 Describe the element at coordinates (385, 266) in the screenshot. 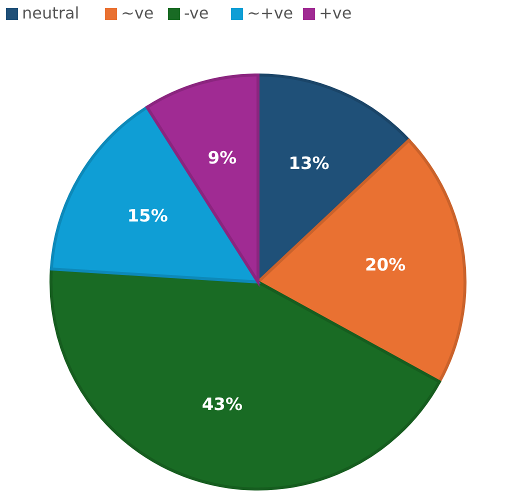

I see `data-label: 20%` at that location.